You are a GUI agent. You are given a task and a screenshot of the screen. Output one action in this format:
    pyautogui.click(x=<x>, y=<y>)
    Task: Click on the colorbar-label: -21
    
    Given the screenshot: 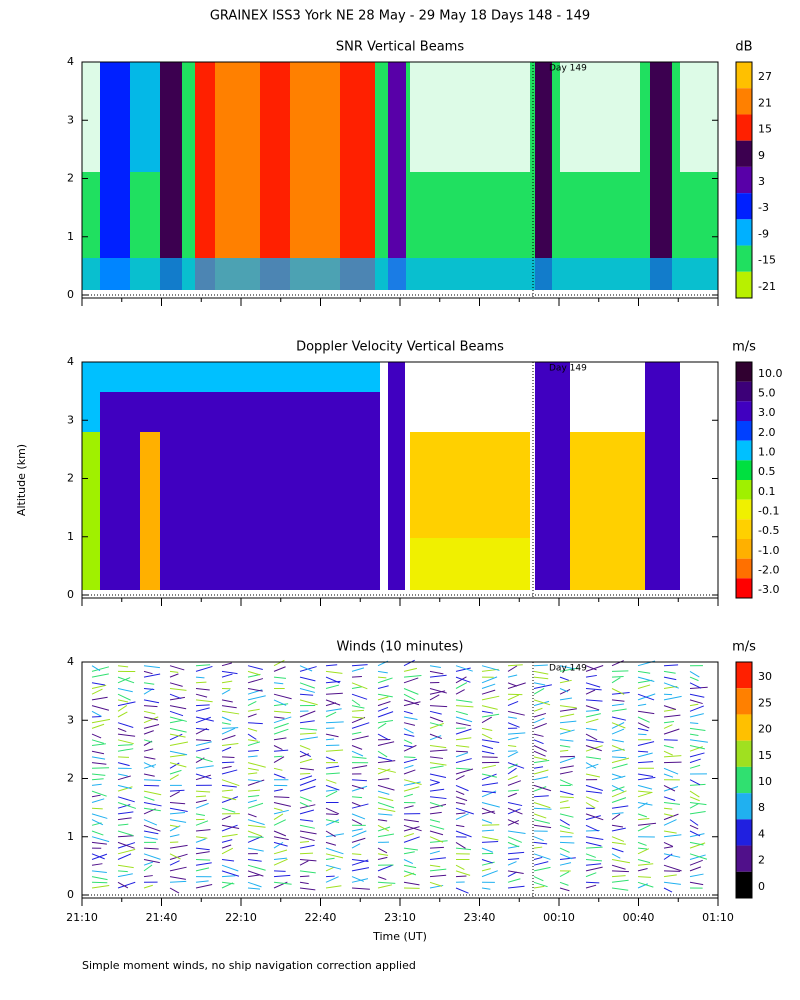 What is the action you would take?
    pyautogui.click(x=767, y=286)
    